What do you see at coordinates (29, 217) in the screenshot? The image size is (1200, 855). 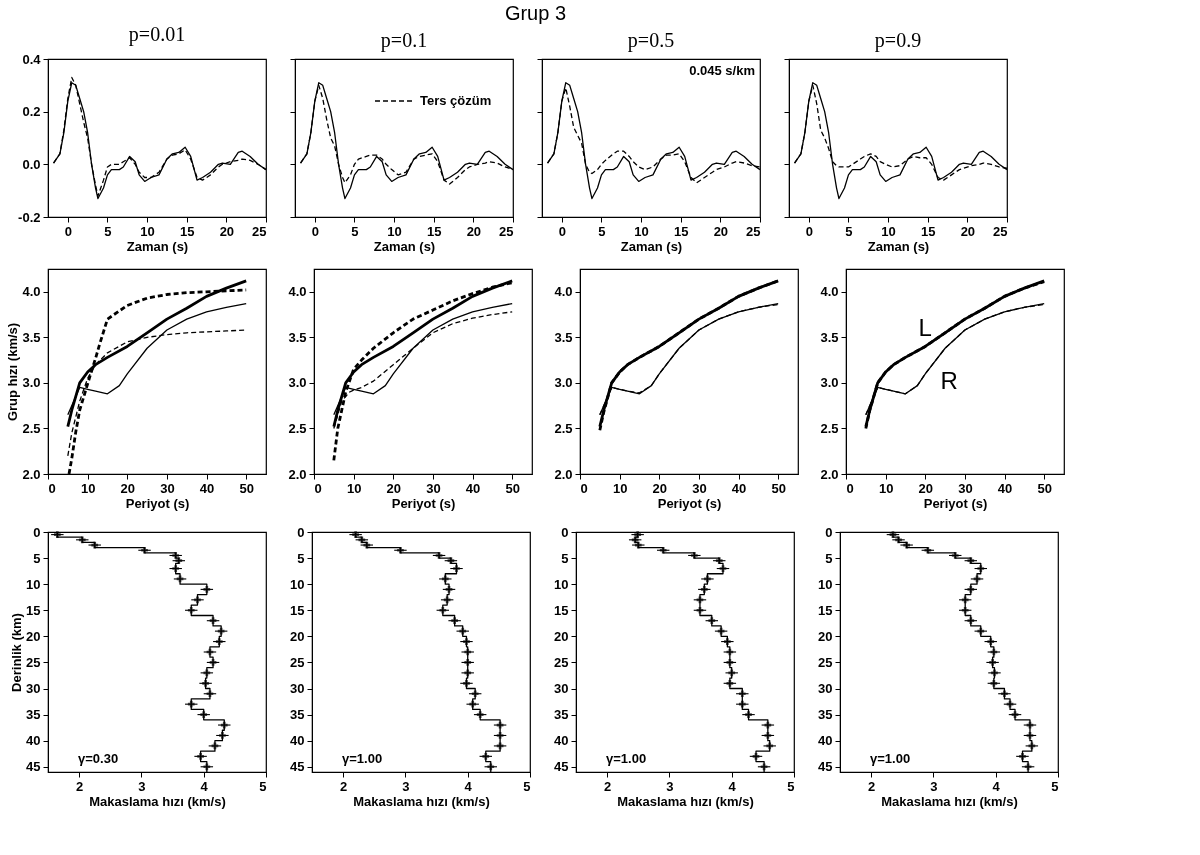 I see `y-tick-label: -0.2` at bounding box center [29, 217].